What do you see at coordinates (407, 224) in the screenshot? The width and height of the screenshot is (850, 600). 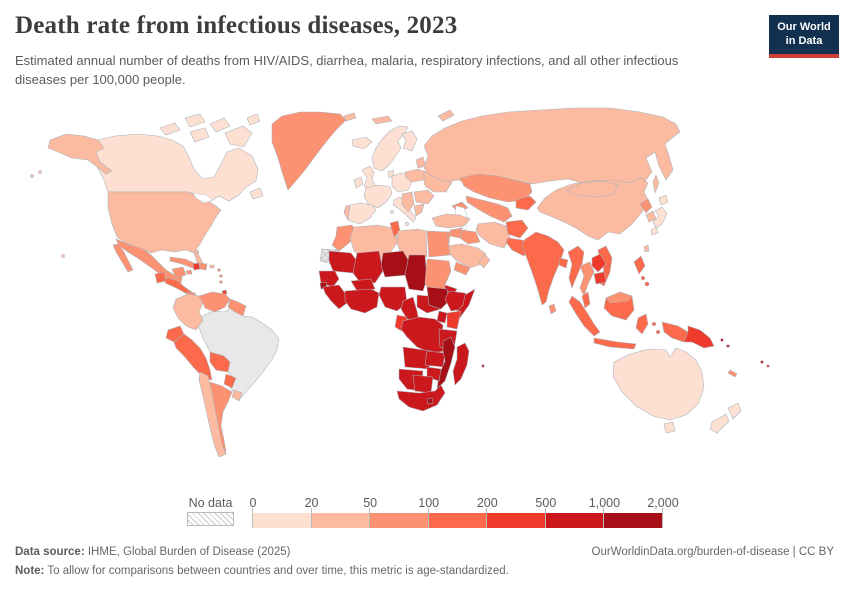 I see `country-sicily` at bounding box center [407, 224].